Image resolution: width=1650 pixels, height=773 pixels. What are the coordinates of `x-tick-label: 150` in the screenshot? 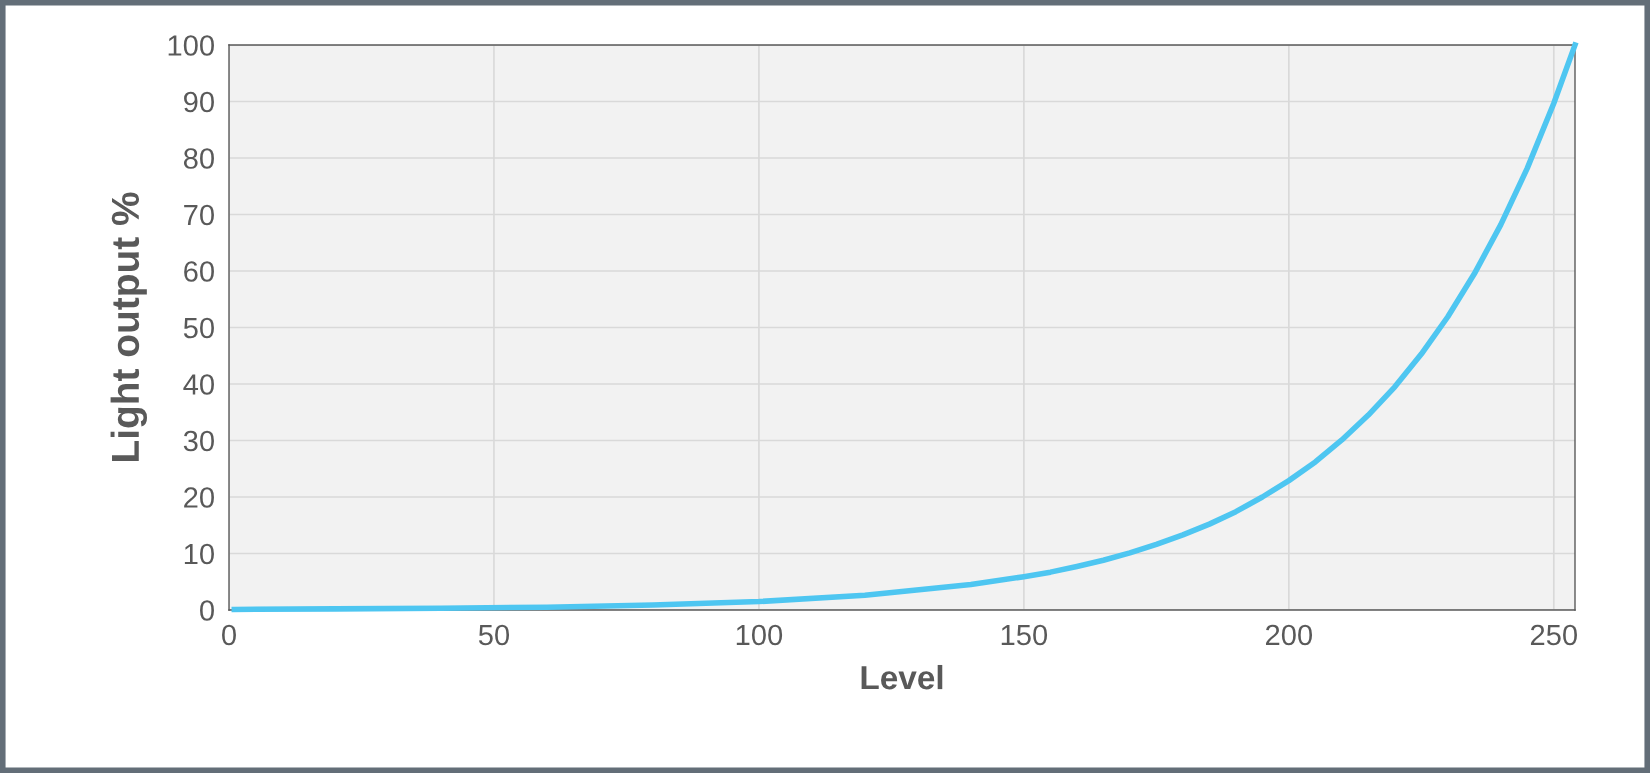 It's located at (1024, 635).